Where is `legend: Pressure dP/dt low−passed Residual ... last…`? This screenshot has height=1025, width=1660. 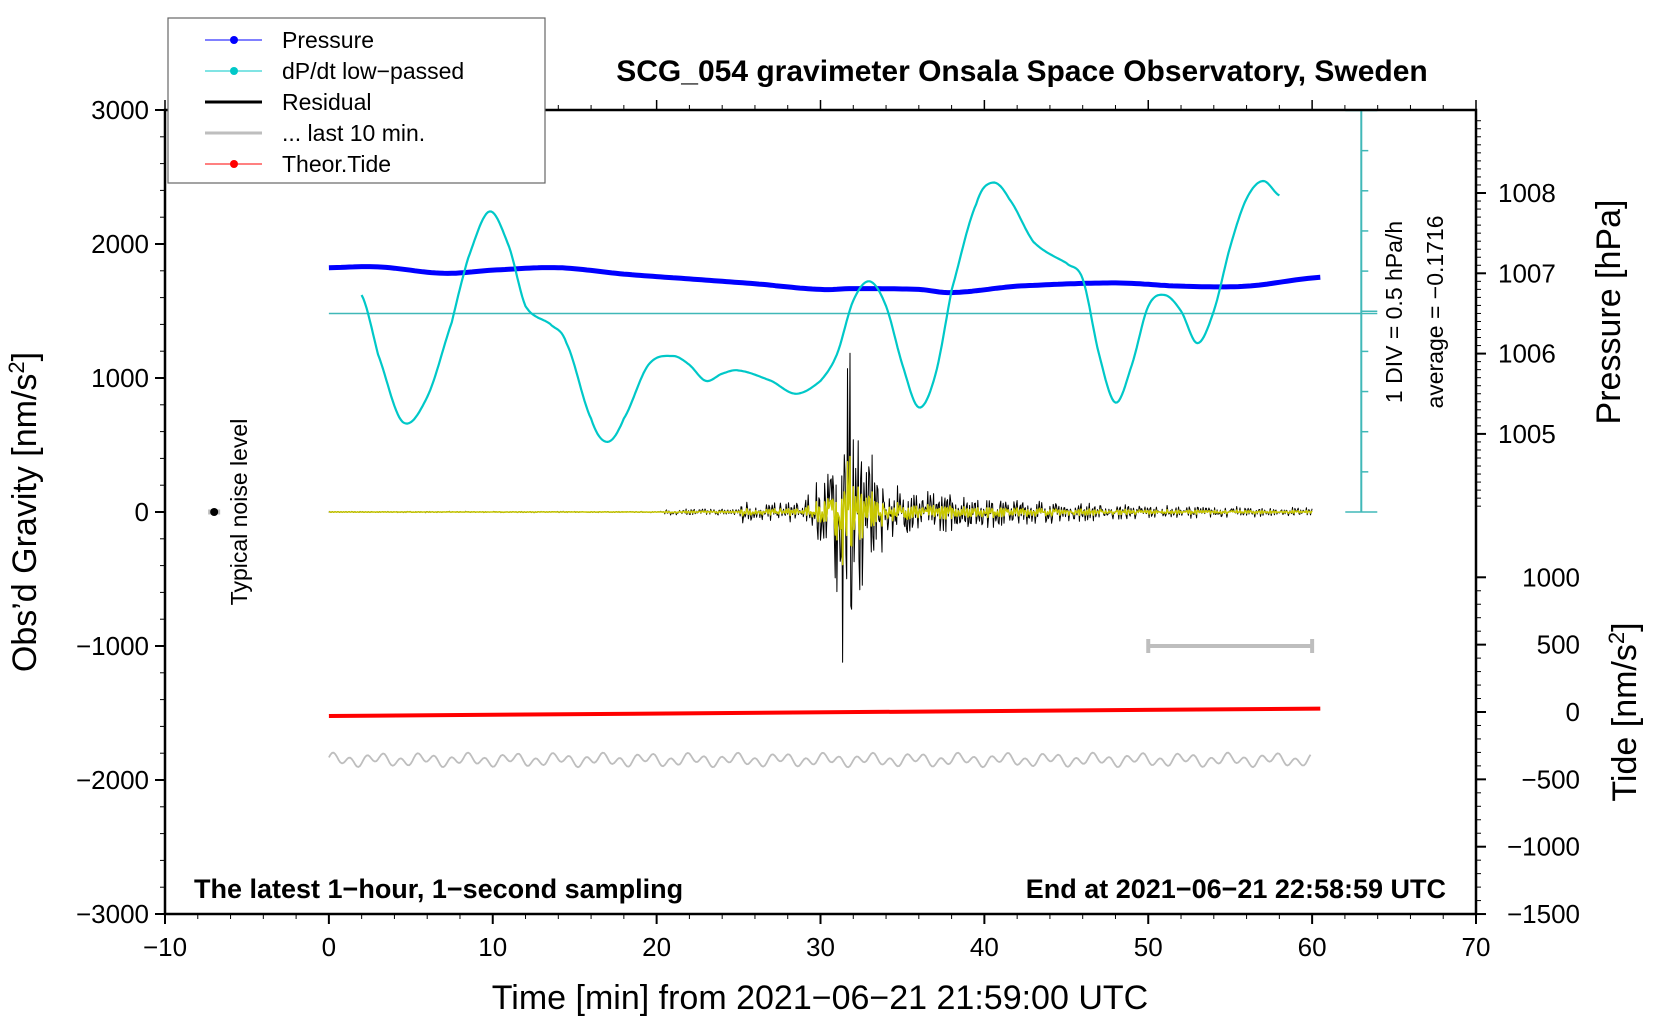 legend: Pressure dP/dt low−passed Residual ... last… is located at coordinates (356, 100).